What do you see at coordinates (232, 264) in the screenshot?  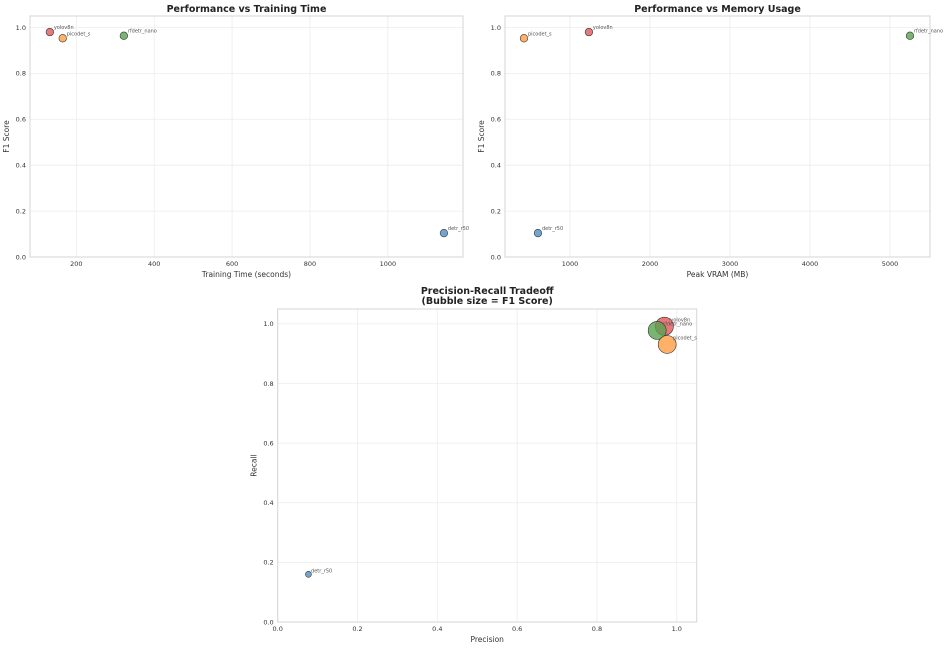 I see `x-tick-label: 600` at bounding box center [232, 264].